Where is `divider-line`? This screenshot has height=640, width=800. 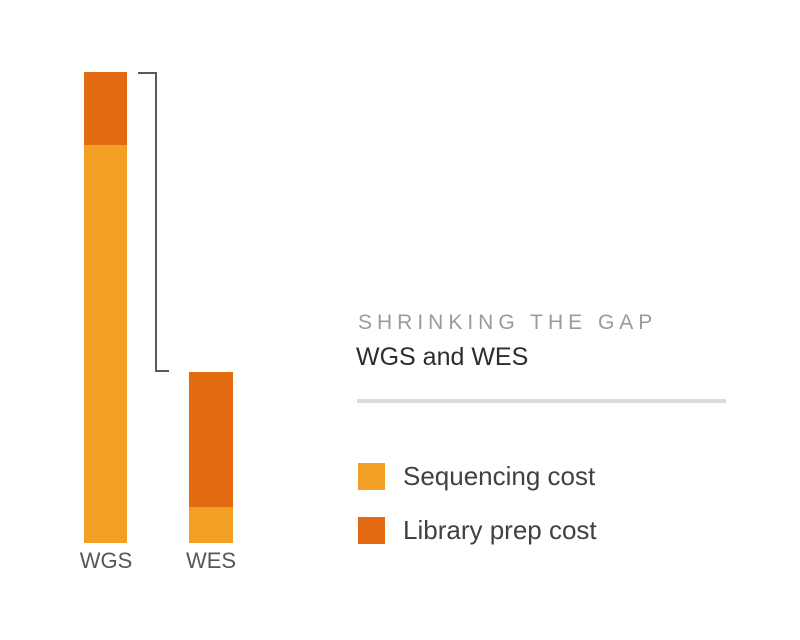
divider-line is located at coordinates (541, 401).